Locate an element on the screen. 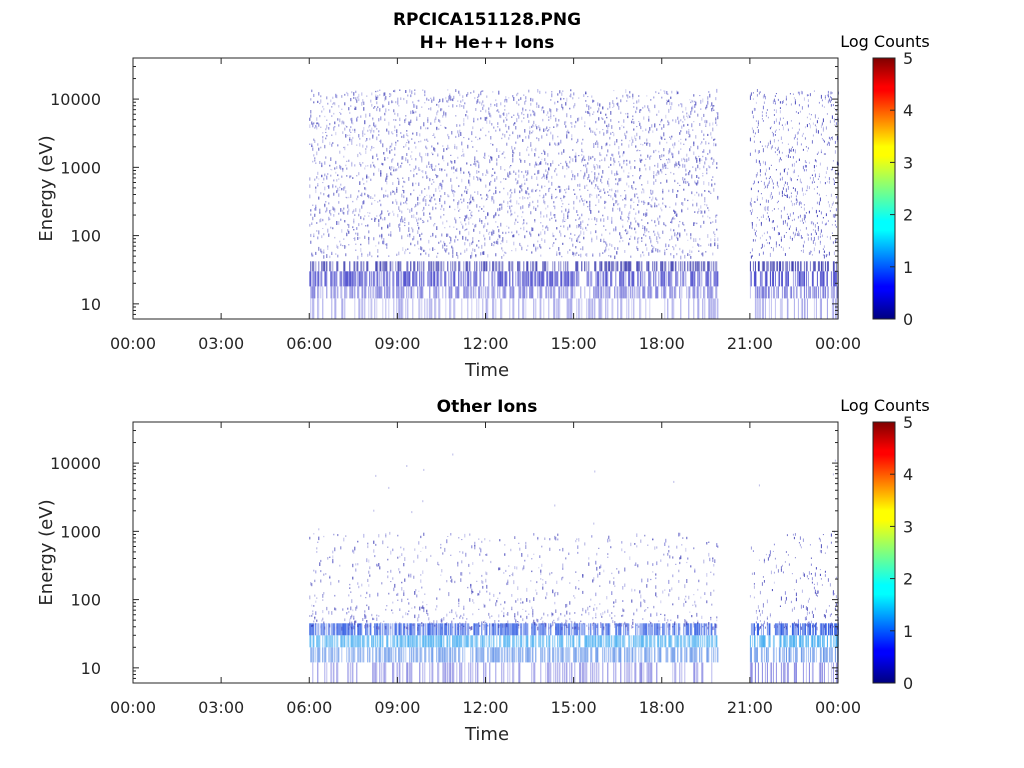  panel-title: Other Ions is located at coordinates (487, 407).